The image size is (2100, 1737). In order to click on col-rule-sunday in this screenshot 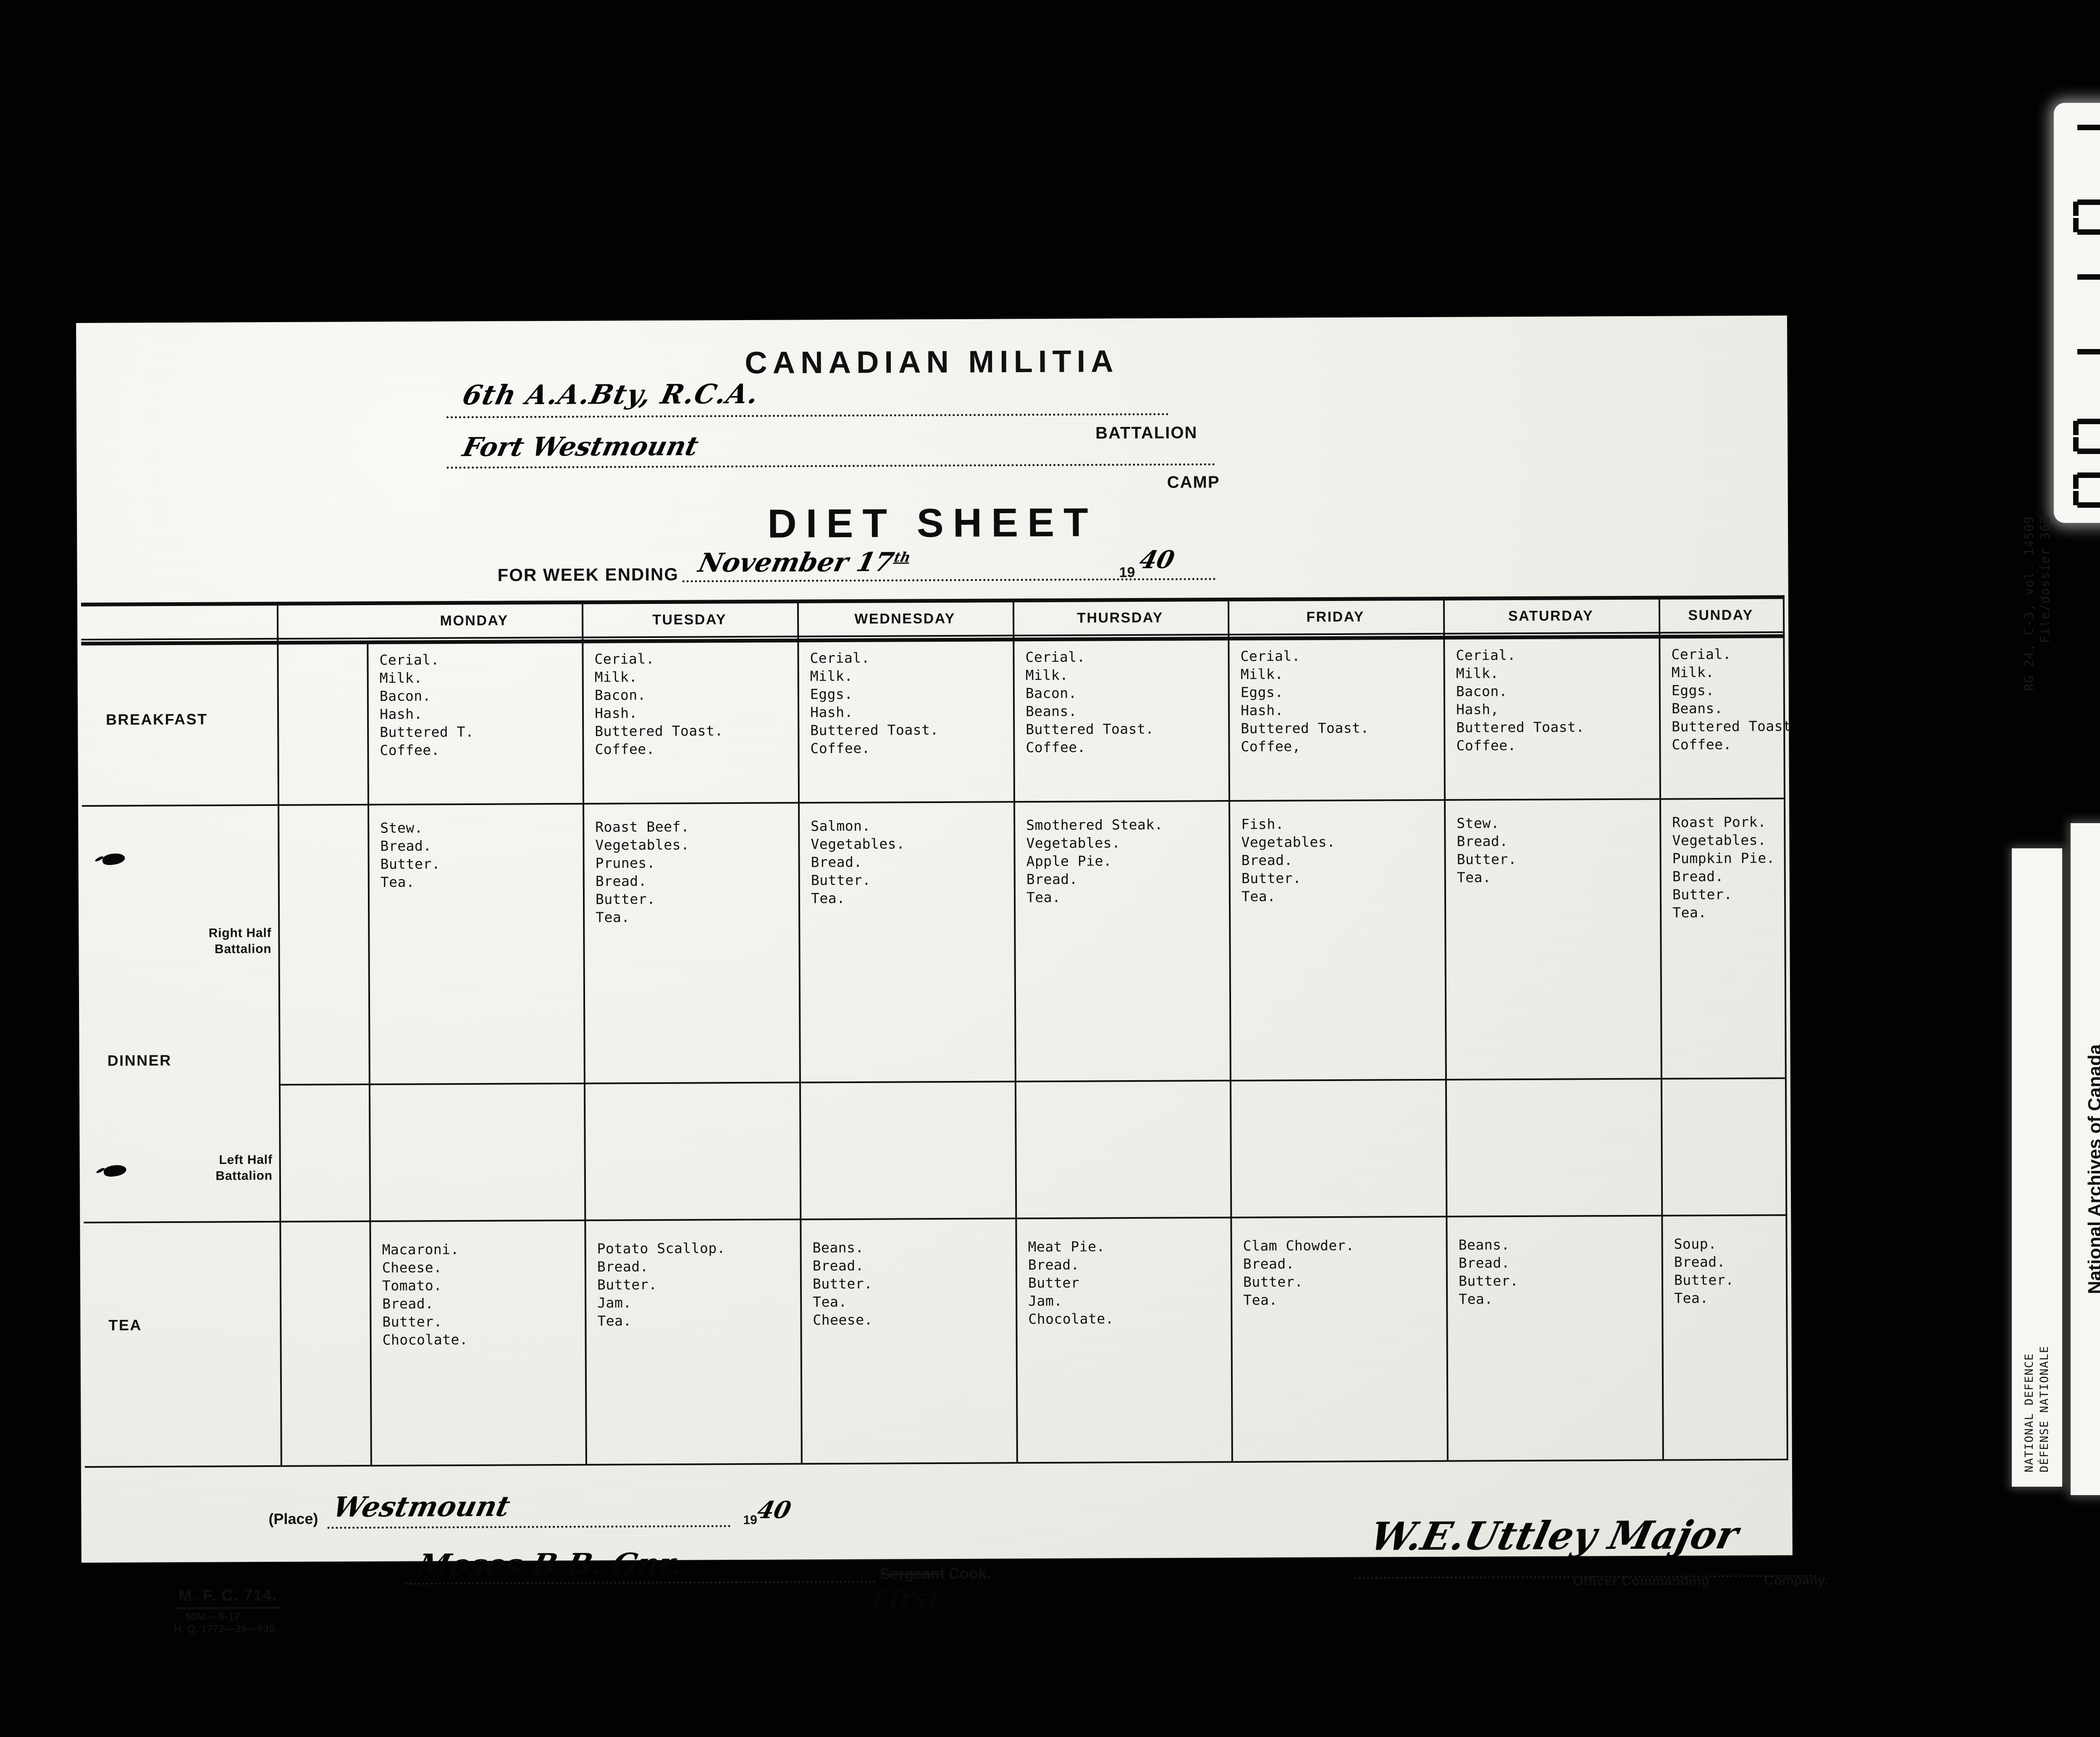, I will do `click(1661, 1027)`.